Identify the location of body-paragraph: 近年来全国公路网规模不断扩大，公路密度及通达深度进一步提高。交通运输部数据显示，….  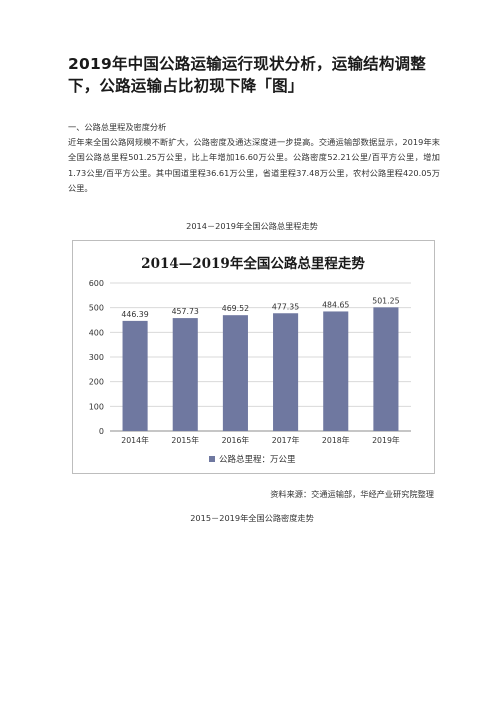
(254, 165).